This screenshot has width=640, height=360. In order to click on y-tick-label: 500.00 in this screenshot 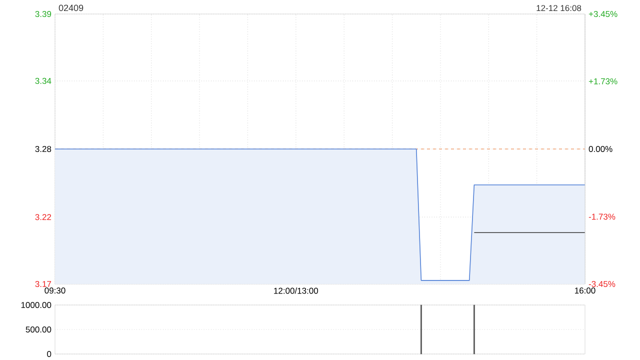, I will do `click(39, 329)`.